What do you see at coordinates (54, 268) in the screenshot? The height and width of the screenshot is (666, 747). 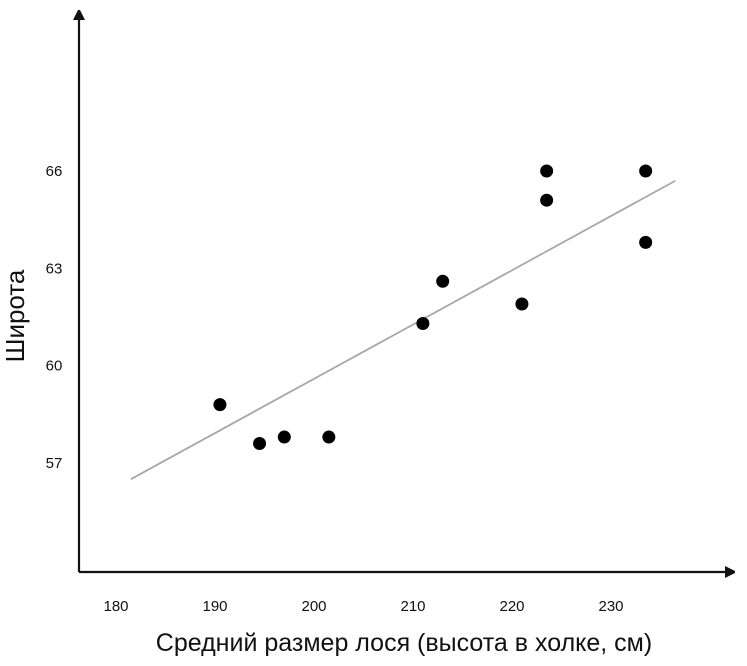 I see `y-tick-label: 63` at bounding box center [54, 268].